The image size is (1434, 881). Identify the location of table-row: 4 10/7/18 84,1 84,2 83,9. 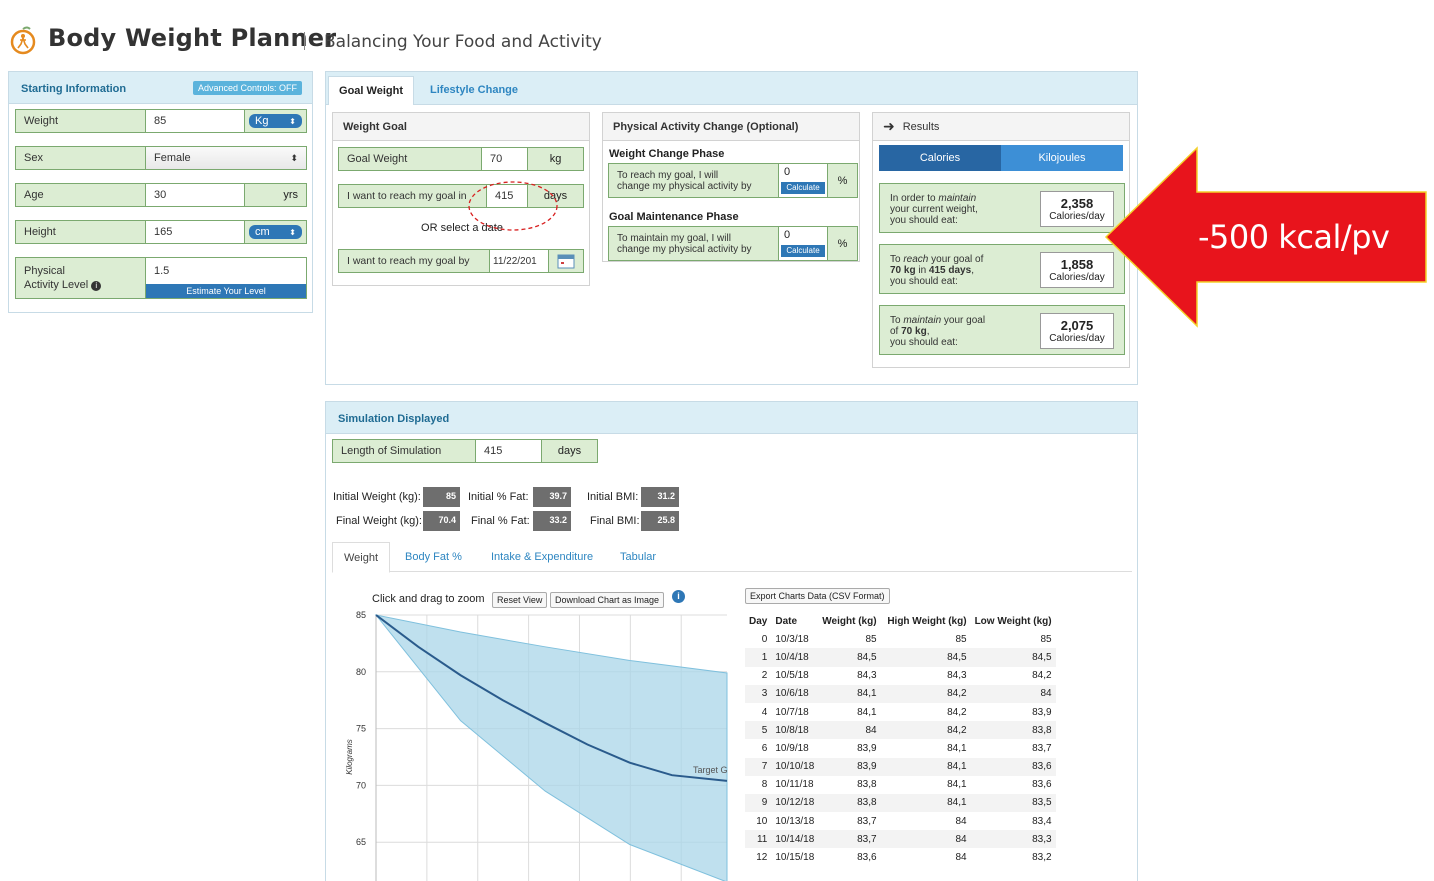
(900, 712).